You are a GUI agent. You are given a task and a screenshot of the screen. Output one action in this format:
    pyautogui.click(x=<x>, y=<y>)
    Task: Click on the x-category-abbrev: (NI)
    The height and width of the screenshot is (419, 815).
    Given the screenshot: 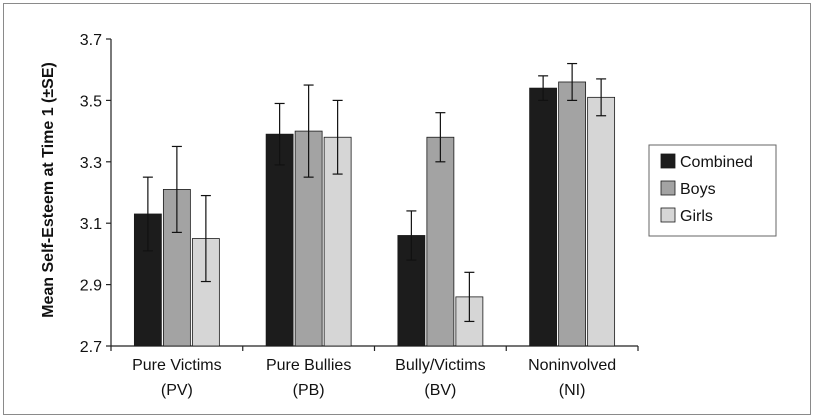 What is the action you would take?
    pyautogui.click(x=572, y=390)
    